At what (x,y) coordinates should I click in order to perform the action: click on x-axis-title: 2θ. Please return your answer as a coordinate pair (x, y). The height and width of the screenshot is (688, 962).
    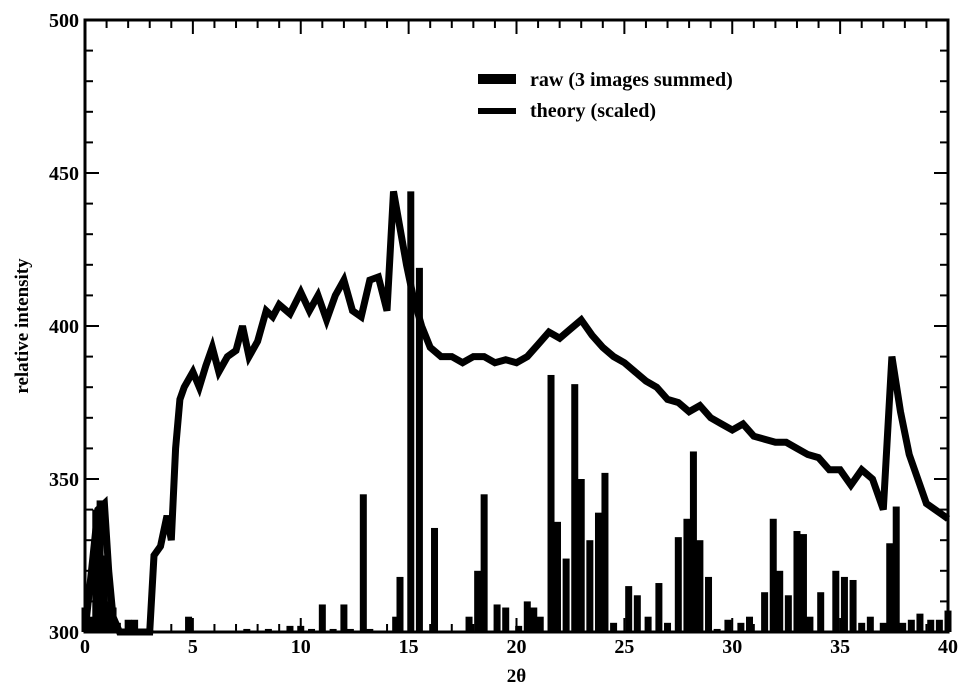
    Looking at the image, I should click on (517, 676).